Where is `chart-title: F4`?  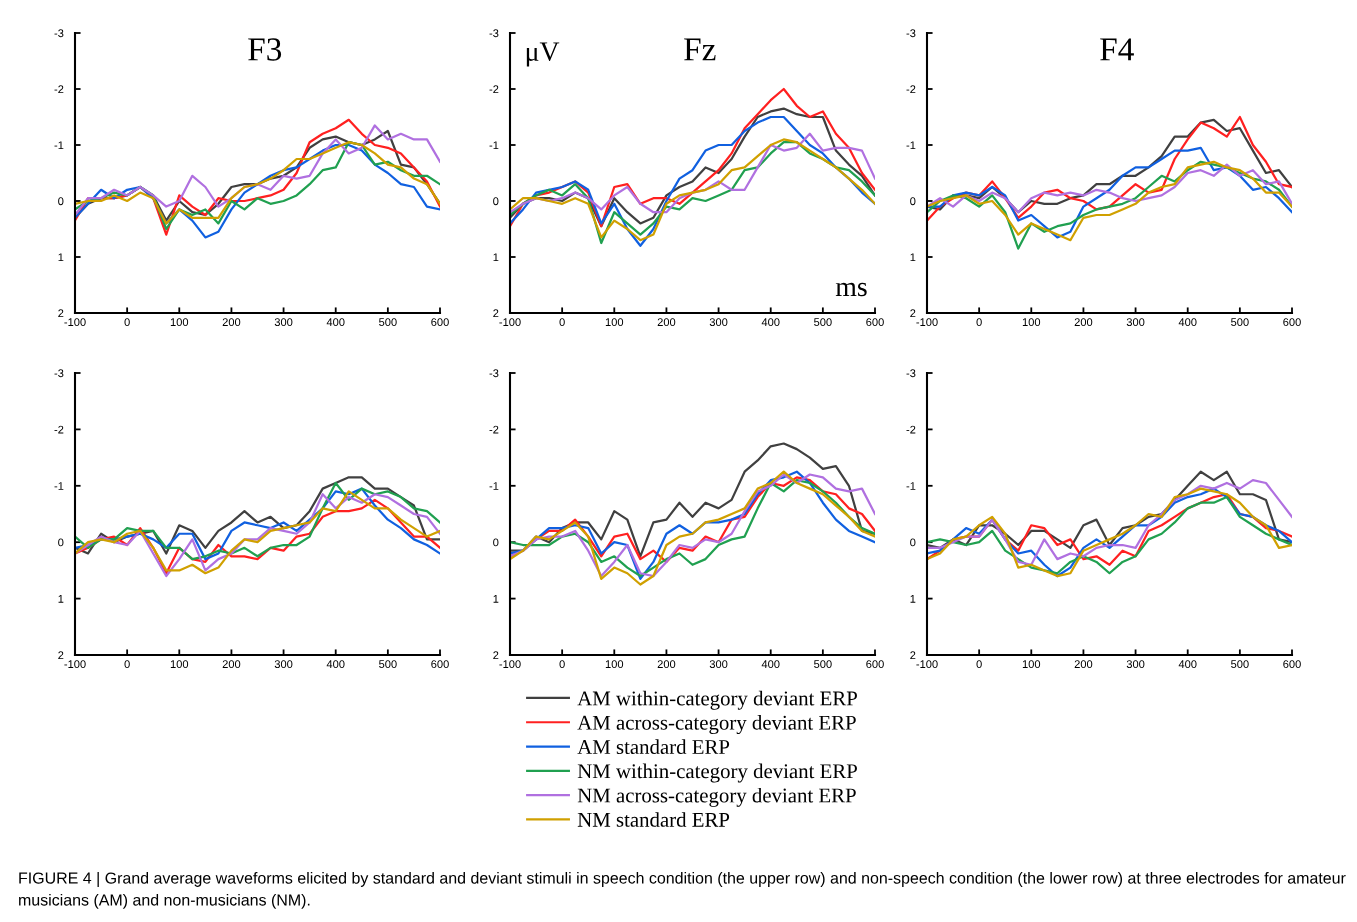
chart-title: F4 is located at coordinates (1117, 49).